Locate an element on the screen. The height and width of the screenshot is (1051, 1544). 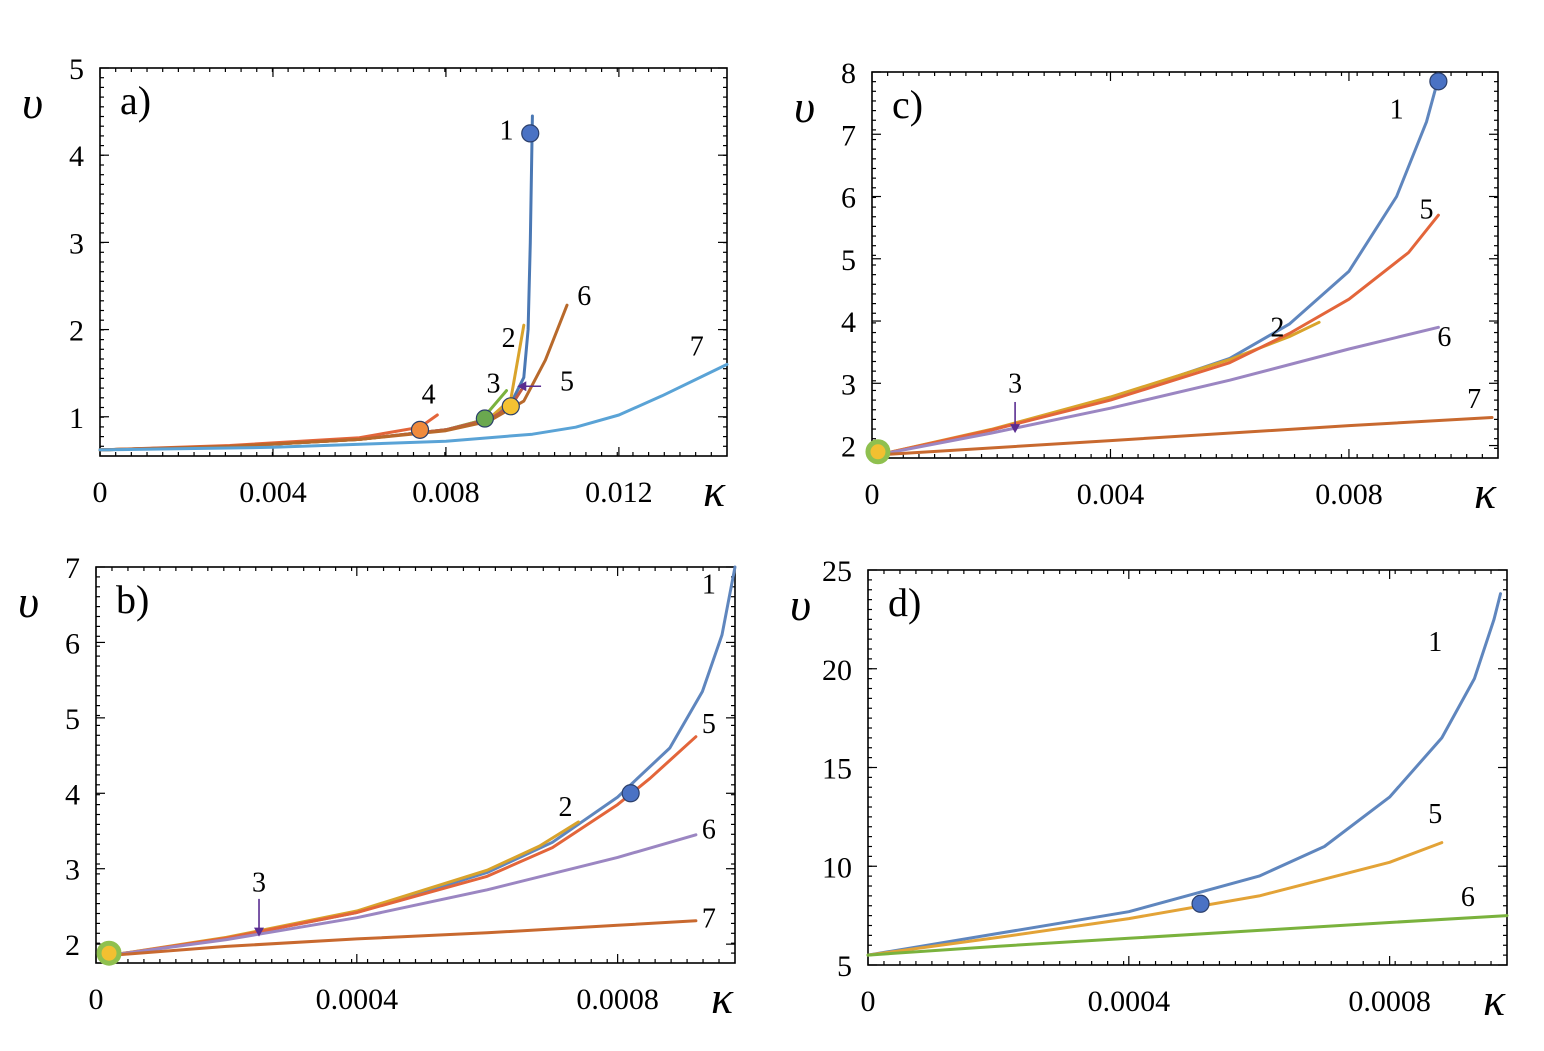
y-tick-label: 1 is located at coordinates (76, 418).